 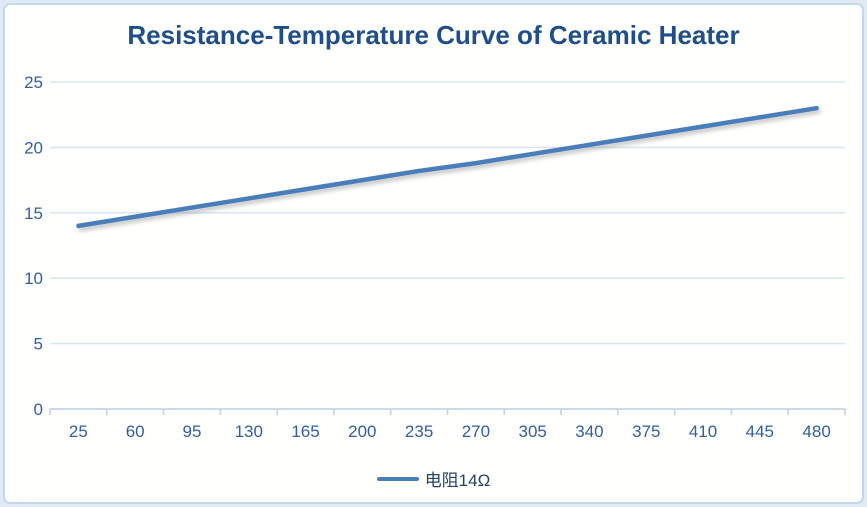 I want to click on legend-line-swatch, so click(x=397, y=478).